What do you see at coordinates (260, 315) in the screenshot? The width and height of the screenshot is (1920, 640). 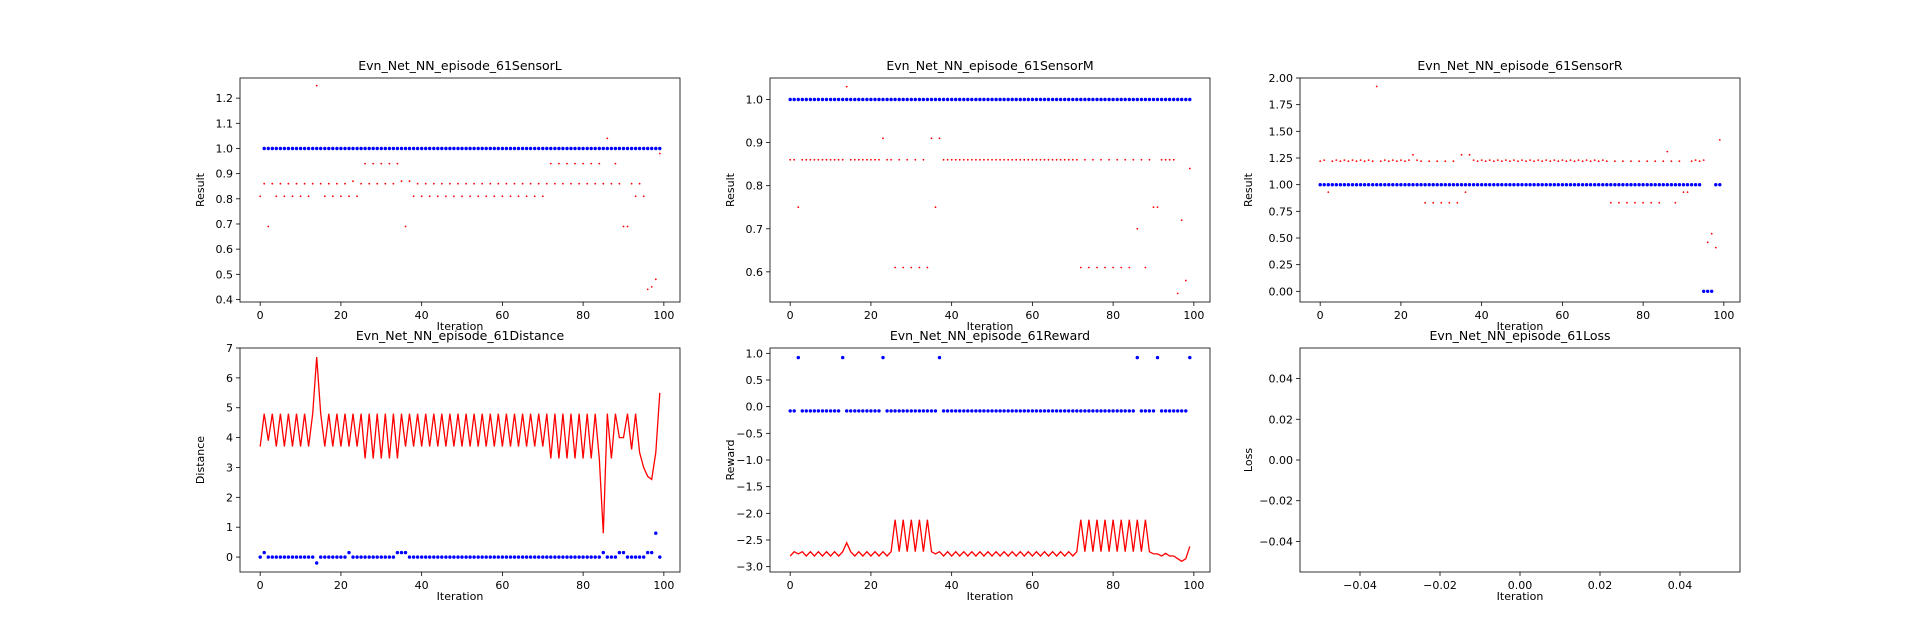 I see `x-tick-label: 0` at bounding box center [260, 315].